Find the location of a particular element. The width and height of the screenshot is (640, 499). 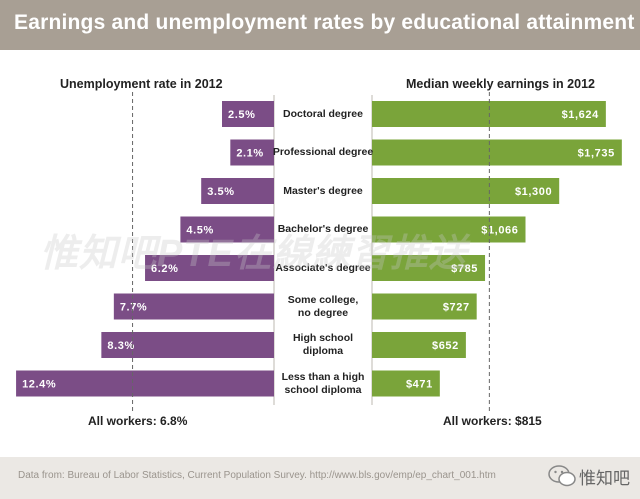

category-label-line: school diploma is located at coordinates (323, 389).